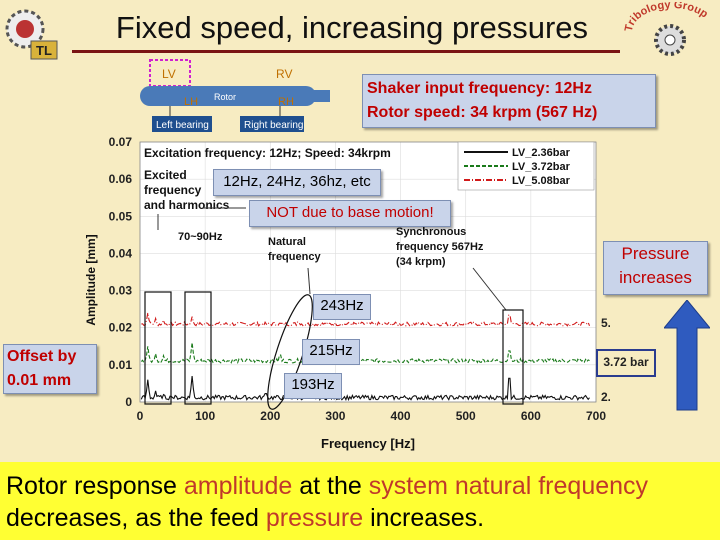  Describe the element at coordinates (44, 50) in the screenshot. I see `logo-text: TL` at that location.